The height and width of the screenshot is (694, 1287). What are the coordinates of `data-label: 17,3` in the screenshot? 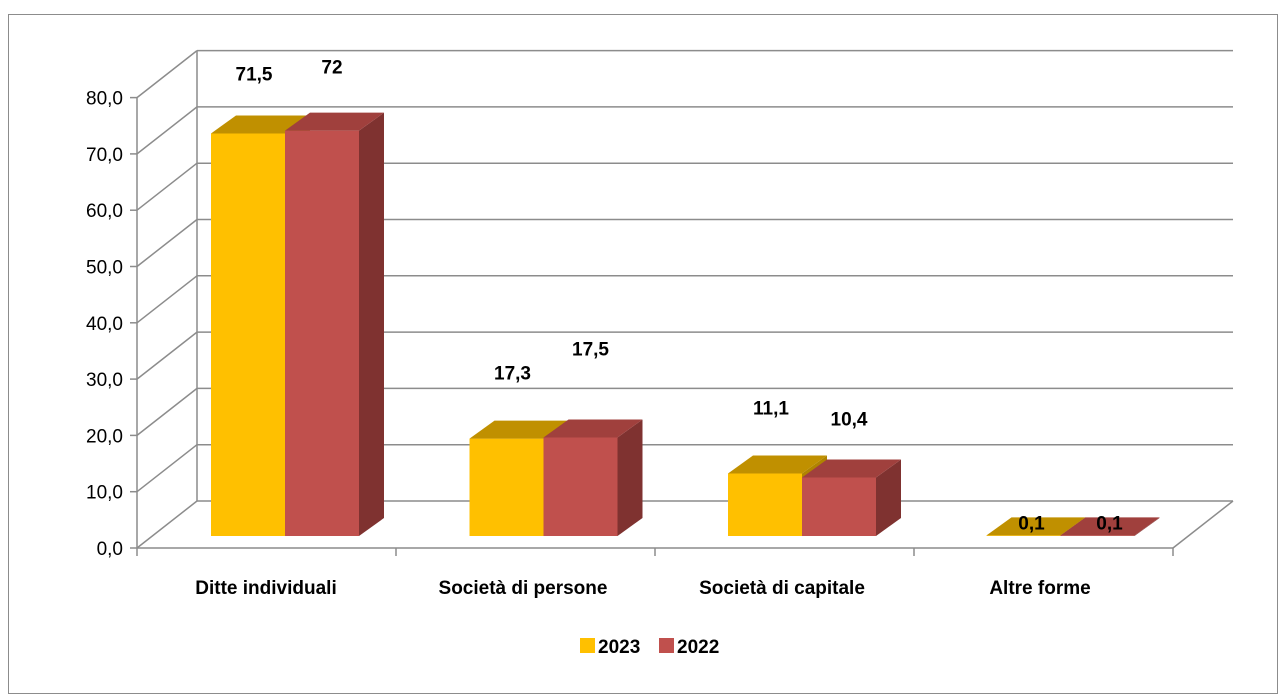 It's located at (512, 374).